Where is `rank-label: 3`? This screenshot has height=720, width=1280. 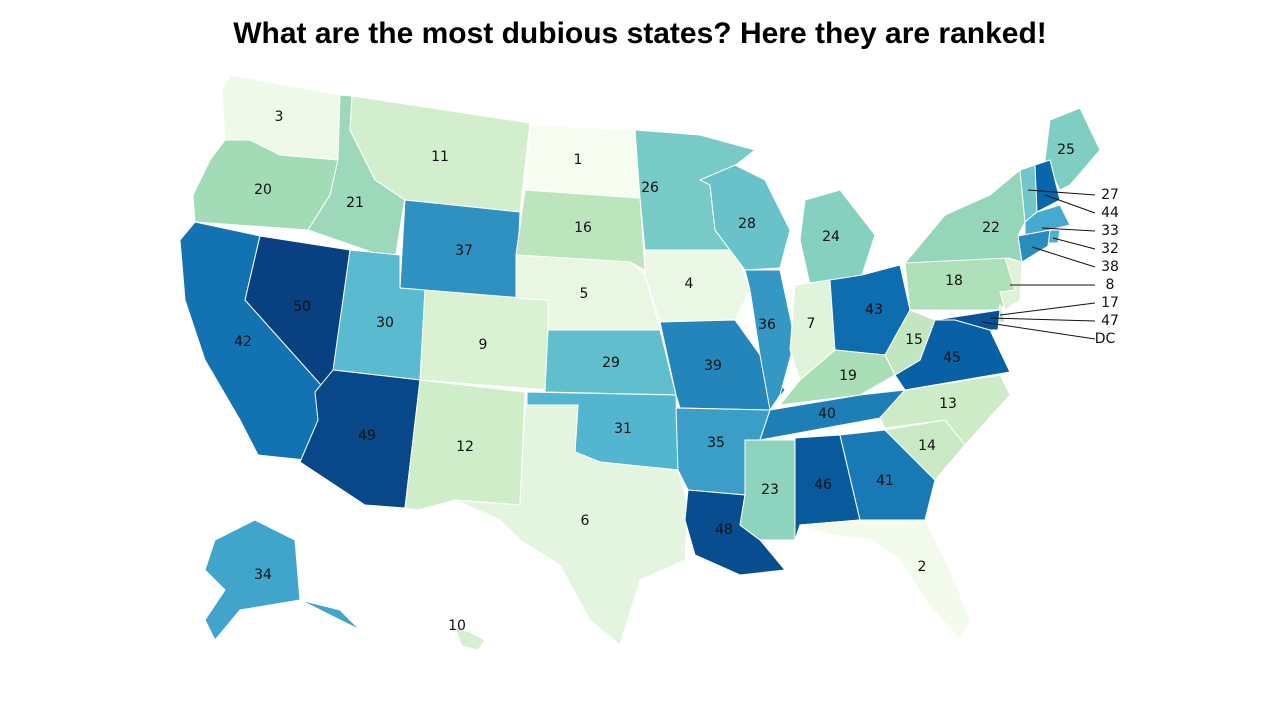
rank-label: 3 is located at coordinates (279, 117).